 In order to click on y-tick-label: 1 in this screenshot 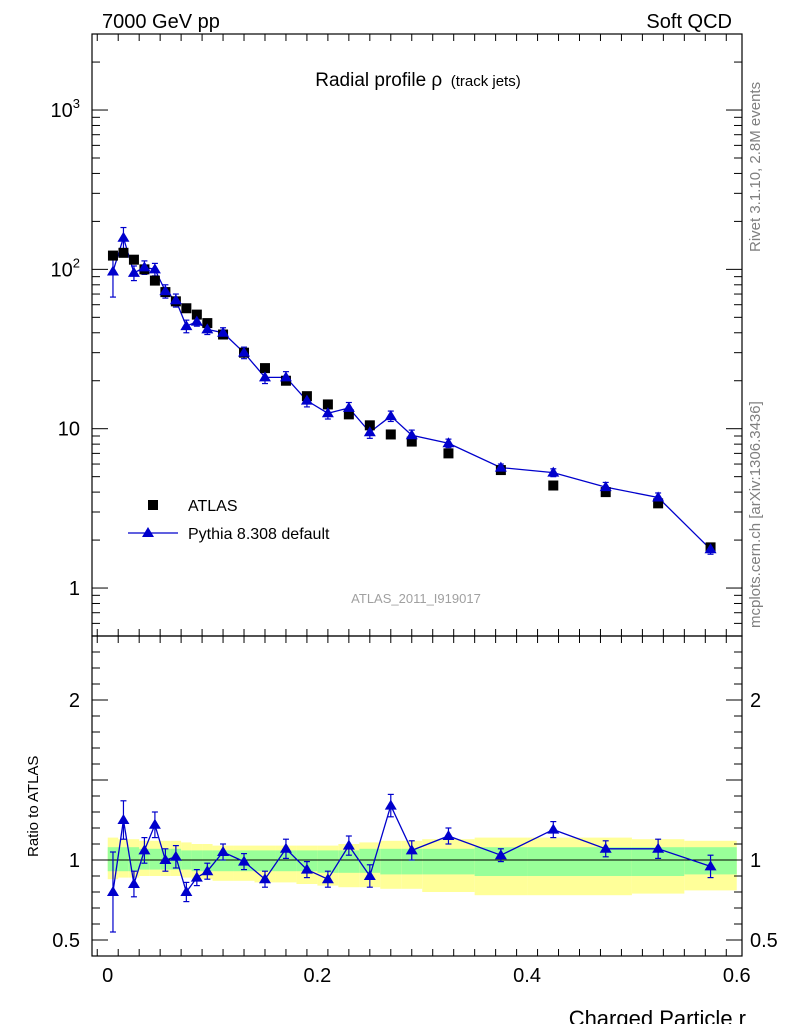, I will do `click(74, 589)`.